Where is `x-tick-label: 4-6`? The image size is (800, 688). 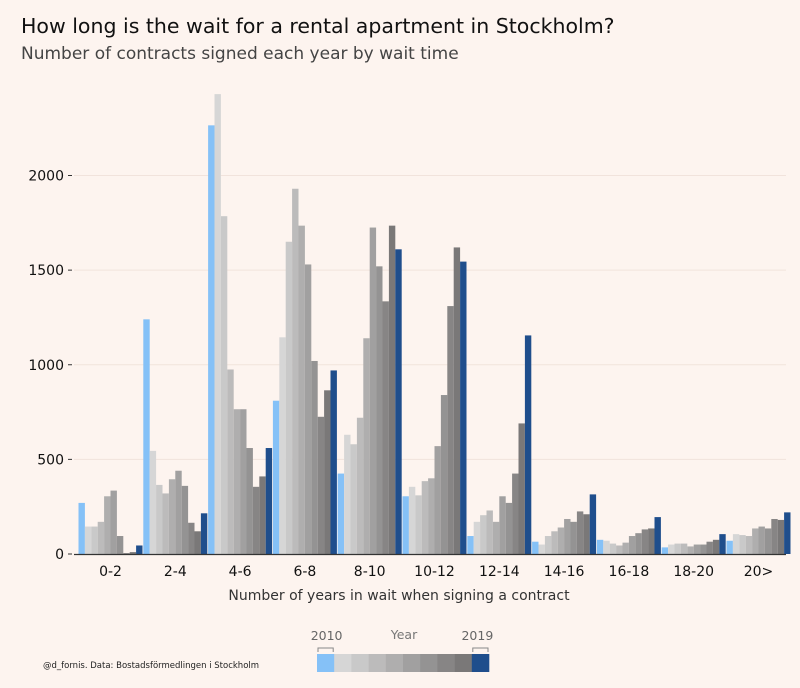 x-tick-label: 4-6 is located at coordinates (240, 572).